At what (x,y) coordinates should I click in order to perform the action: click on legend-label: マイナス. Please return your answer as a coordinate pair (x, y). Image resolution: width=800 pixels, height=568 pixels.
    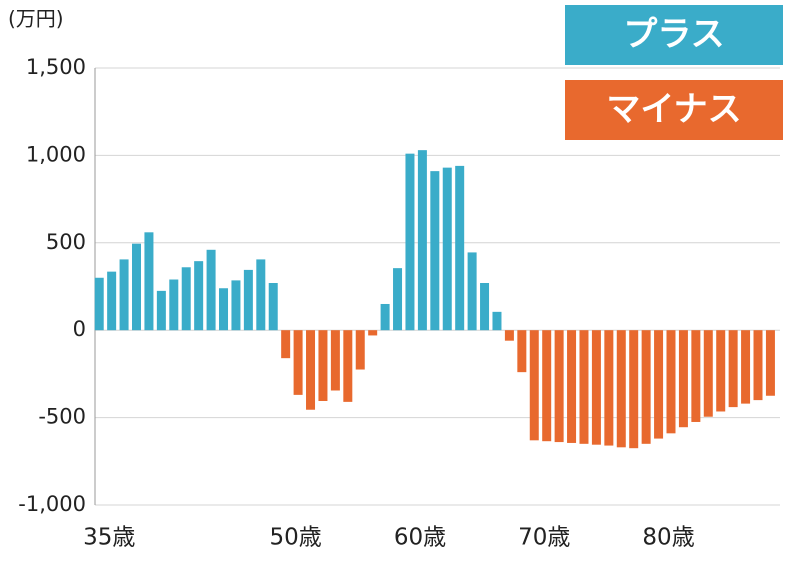
    Looking at the image, I should click on (673, 110).